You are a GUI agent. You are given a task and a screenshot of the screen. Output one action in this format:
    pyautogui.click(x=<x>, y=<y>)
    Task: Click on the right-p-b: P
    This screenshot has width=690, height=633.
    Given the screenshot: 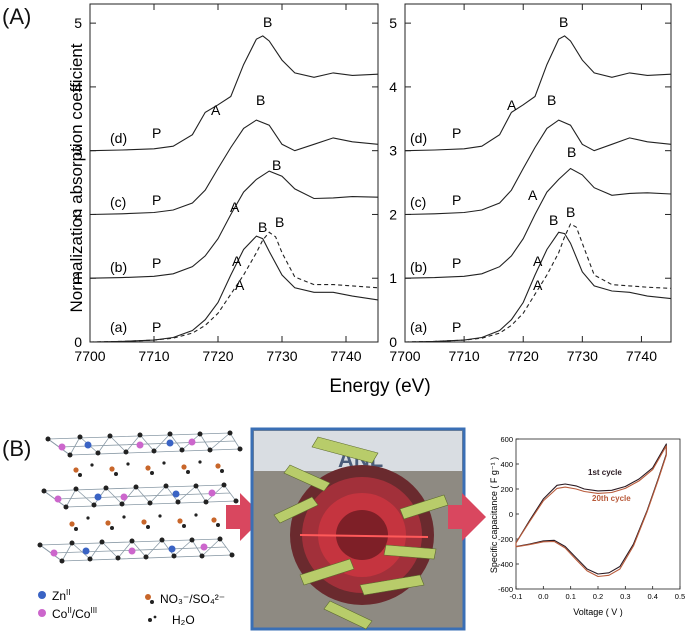 What is the action you would take?
    pyautogui.click(x=456, y=263)
    